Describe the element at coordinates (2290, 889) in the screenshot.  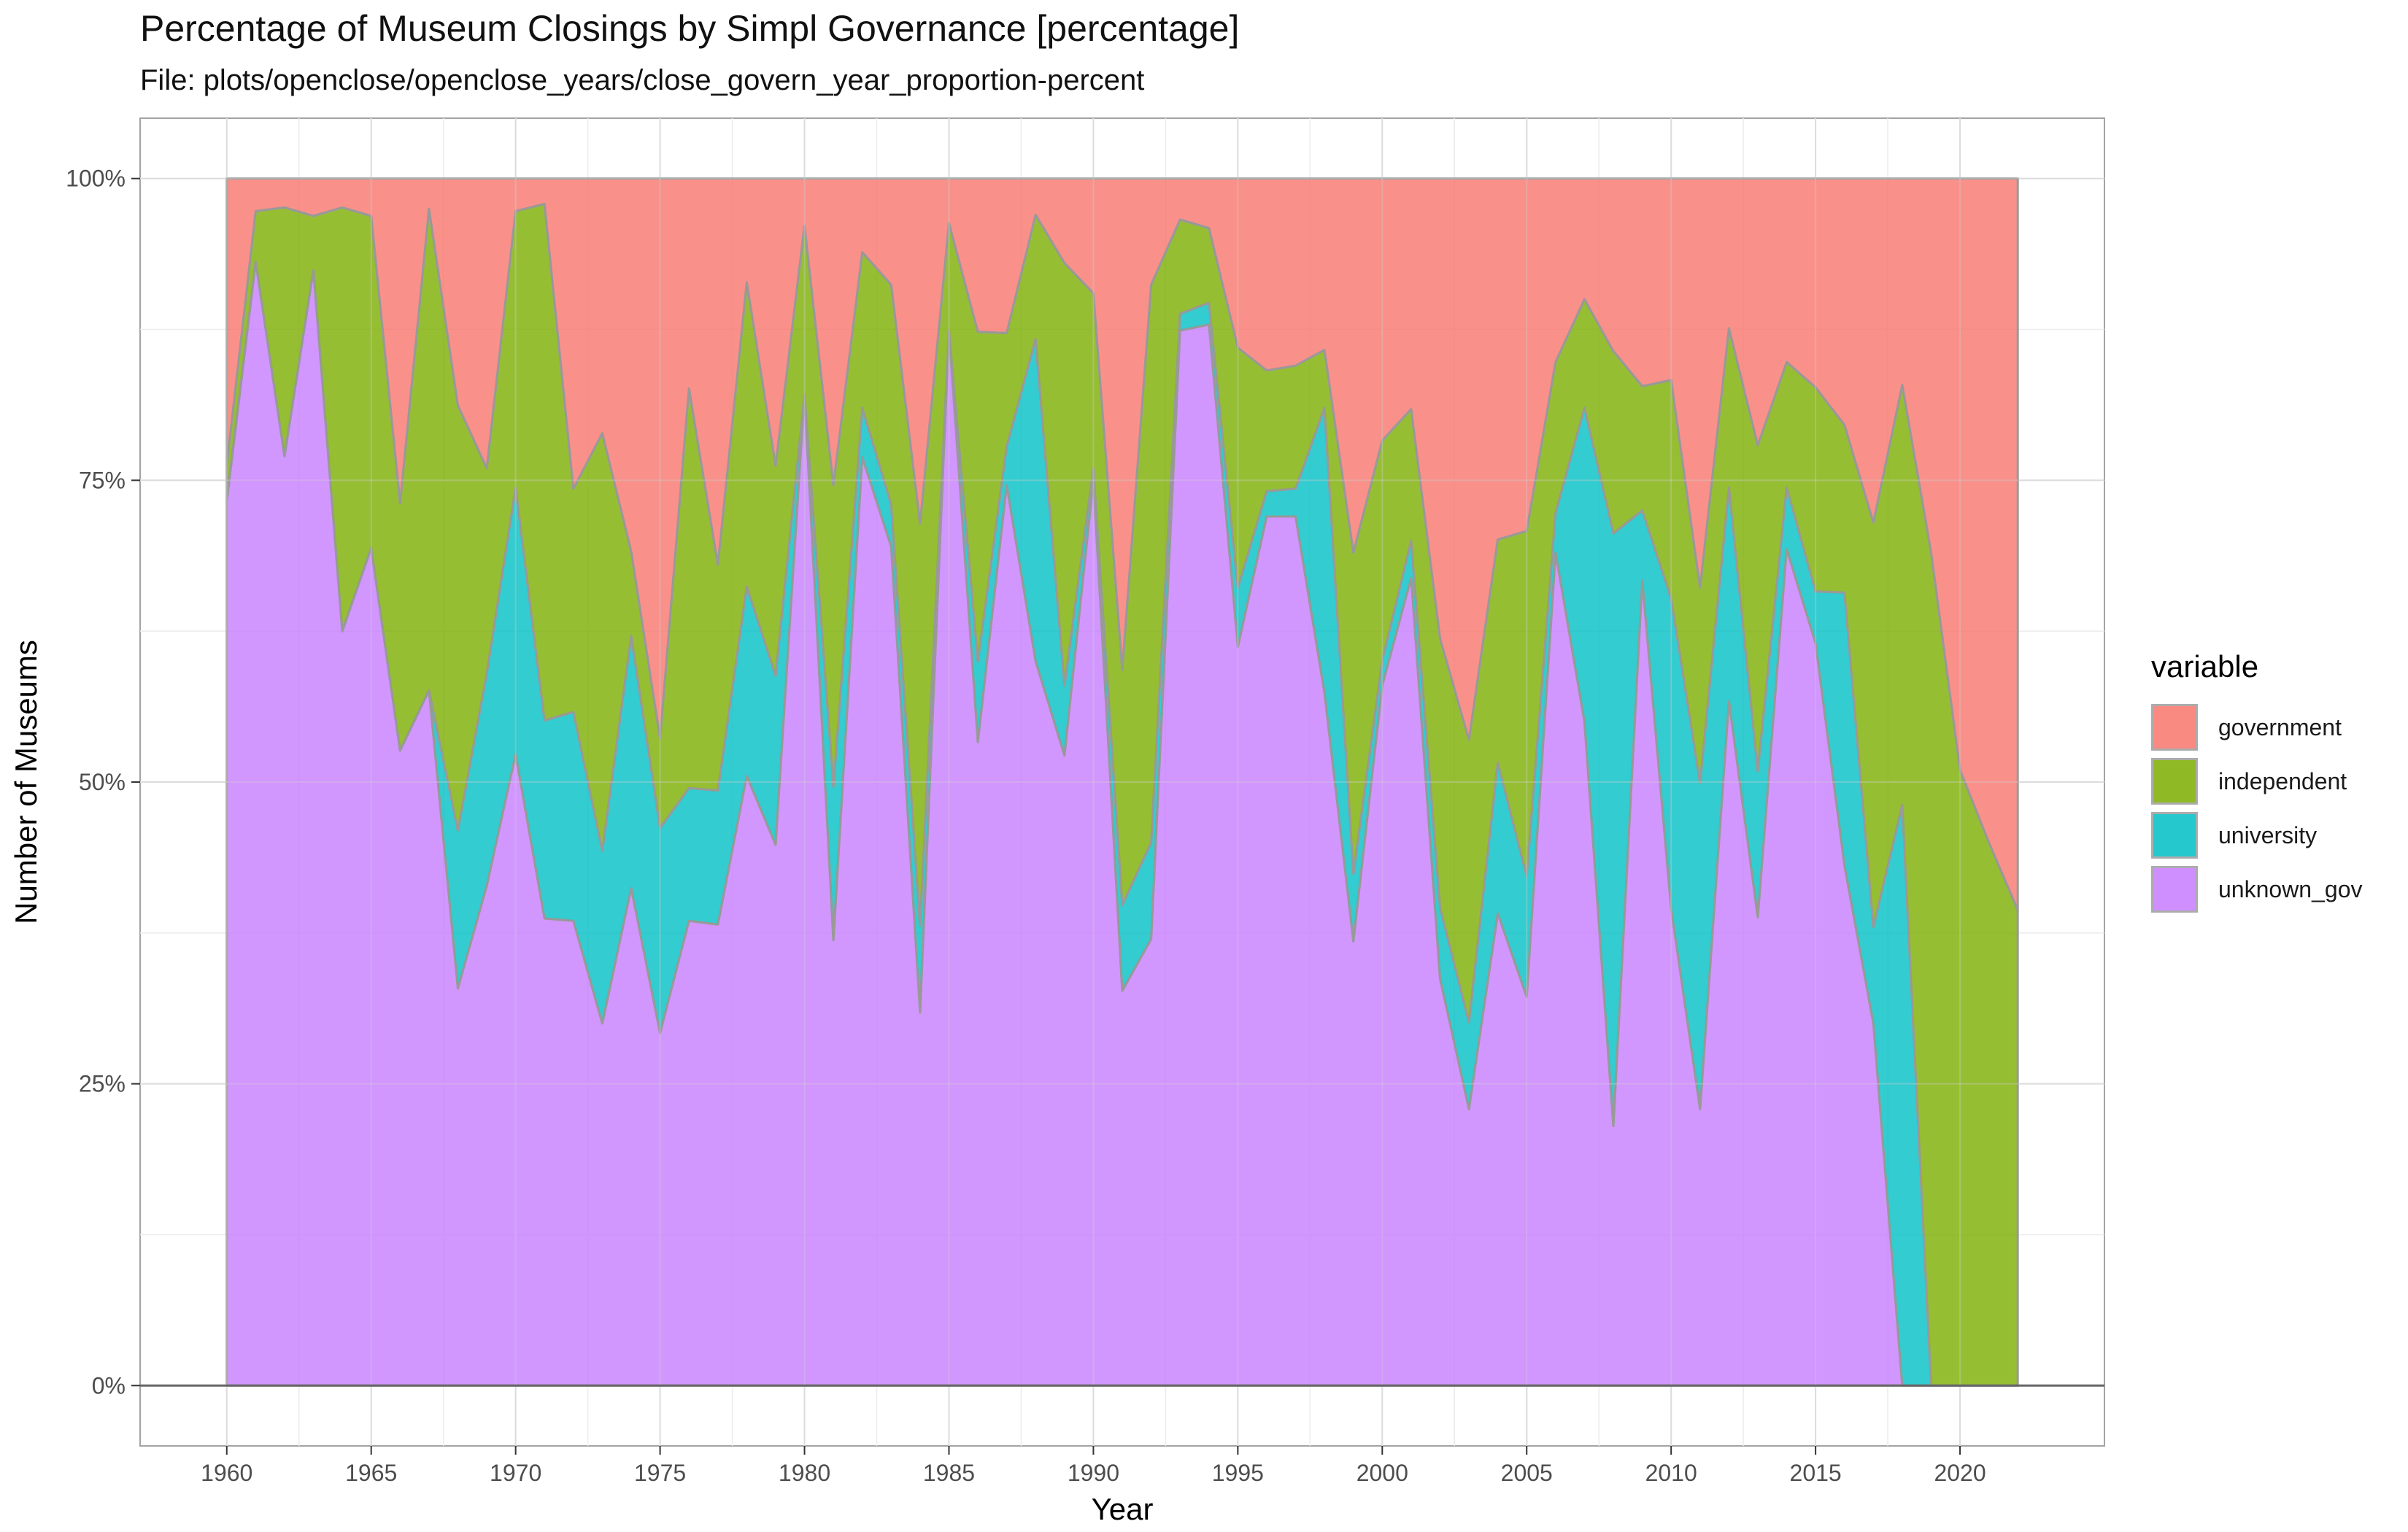
I see `legend-label-unknown-gov: unknown_gov` at that location.